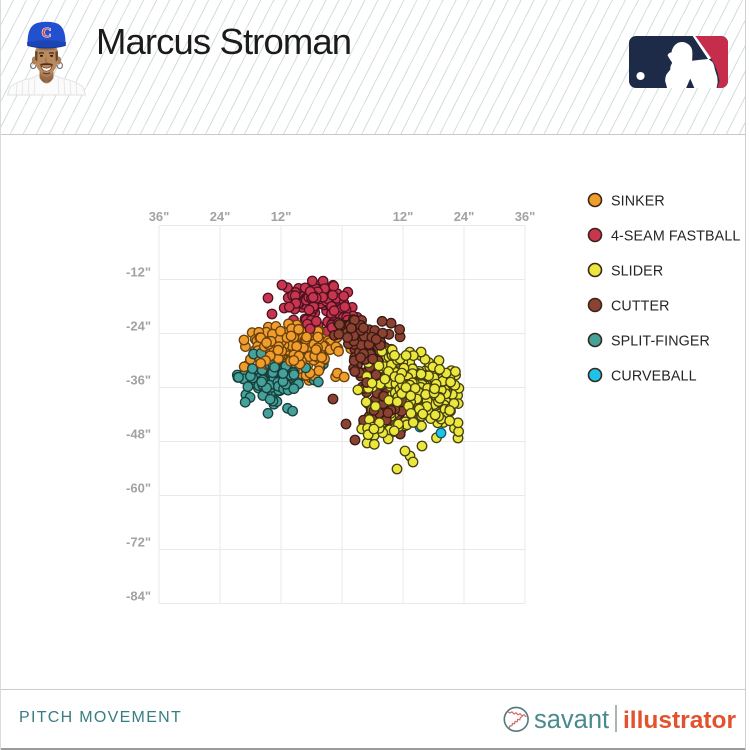 This screenshot has width=750, height=750. Describe the element at coordinates (654, 377) in the screenshot. I see `svg-text: CURVEBALL` at that location.